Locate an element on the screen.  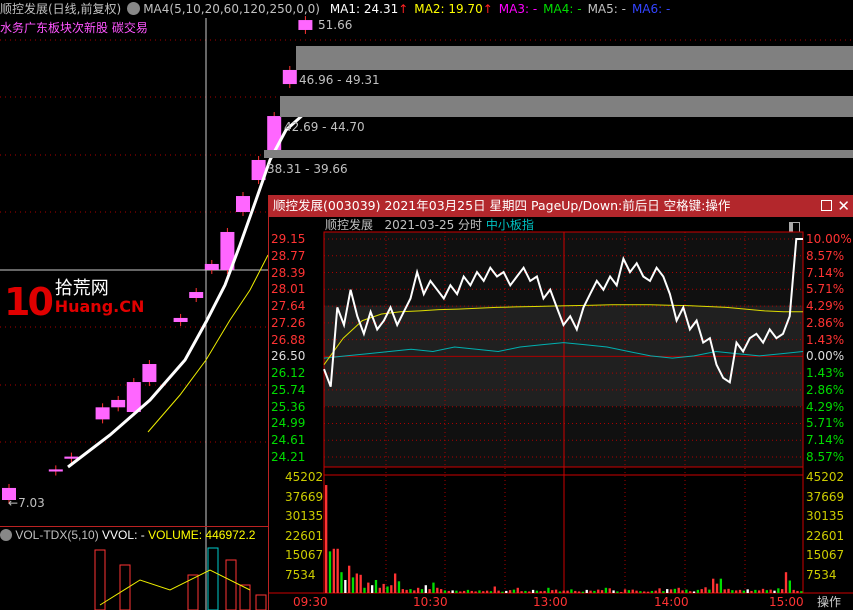
ma-legend-1: MA1: 24.31 is located at coordinates (364, 9).